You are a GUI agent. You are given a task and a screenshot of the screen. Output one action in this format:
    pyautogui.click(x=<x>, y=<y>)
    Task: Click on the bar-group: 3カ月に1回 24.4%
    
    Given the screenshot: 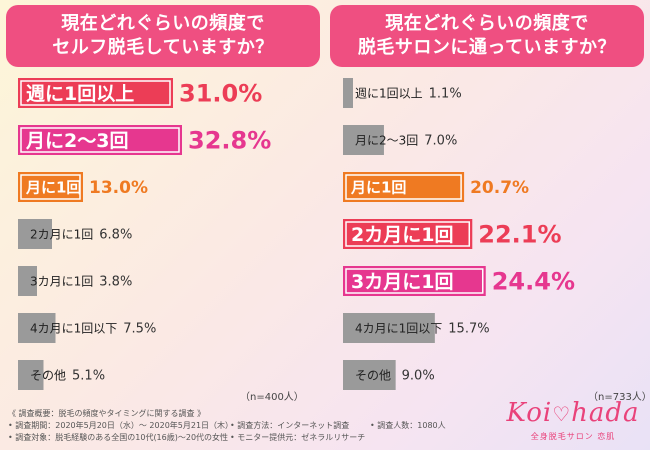 What is the action you would take?
    pyautogui.click(x=459, y=281)
    